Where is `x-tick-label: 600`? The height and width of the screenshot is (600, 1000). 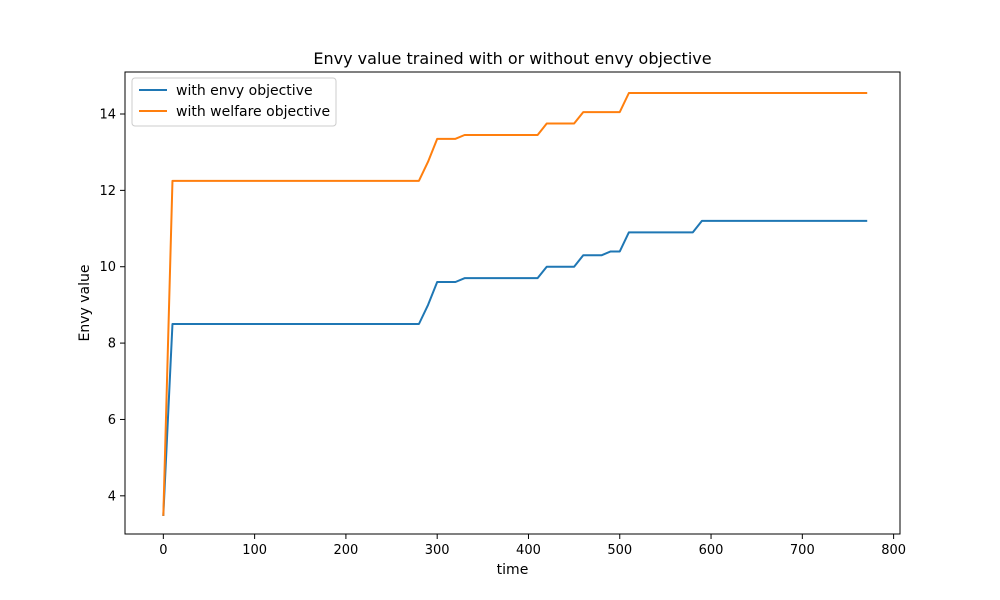
x-tick-label: 600 is located at coordinates (711, 550).